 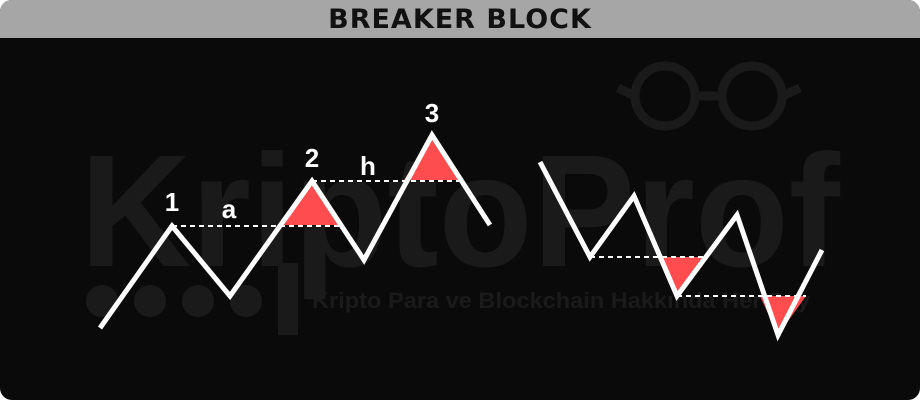 What do you see at coordinates (681, 251) in the screenshot?
I see `bearish-price-path` at bounding box center [681, 251].